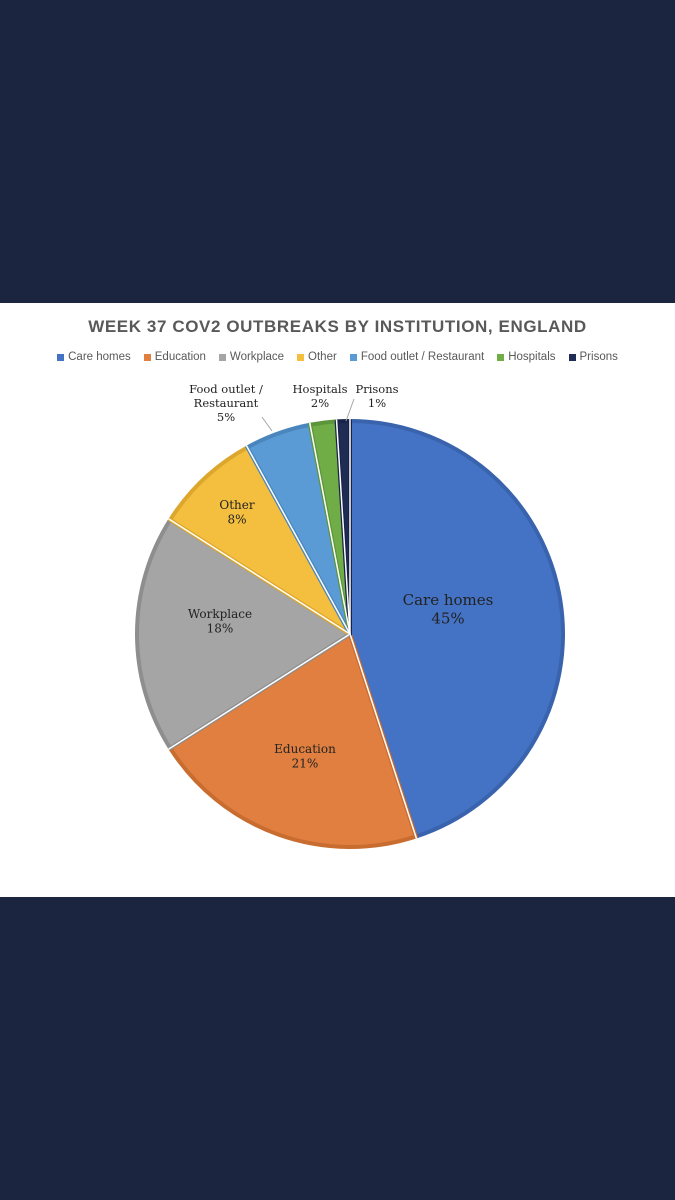  I want to click on slice-name-label-hospitals: Hospitals, so click(320, 389).